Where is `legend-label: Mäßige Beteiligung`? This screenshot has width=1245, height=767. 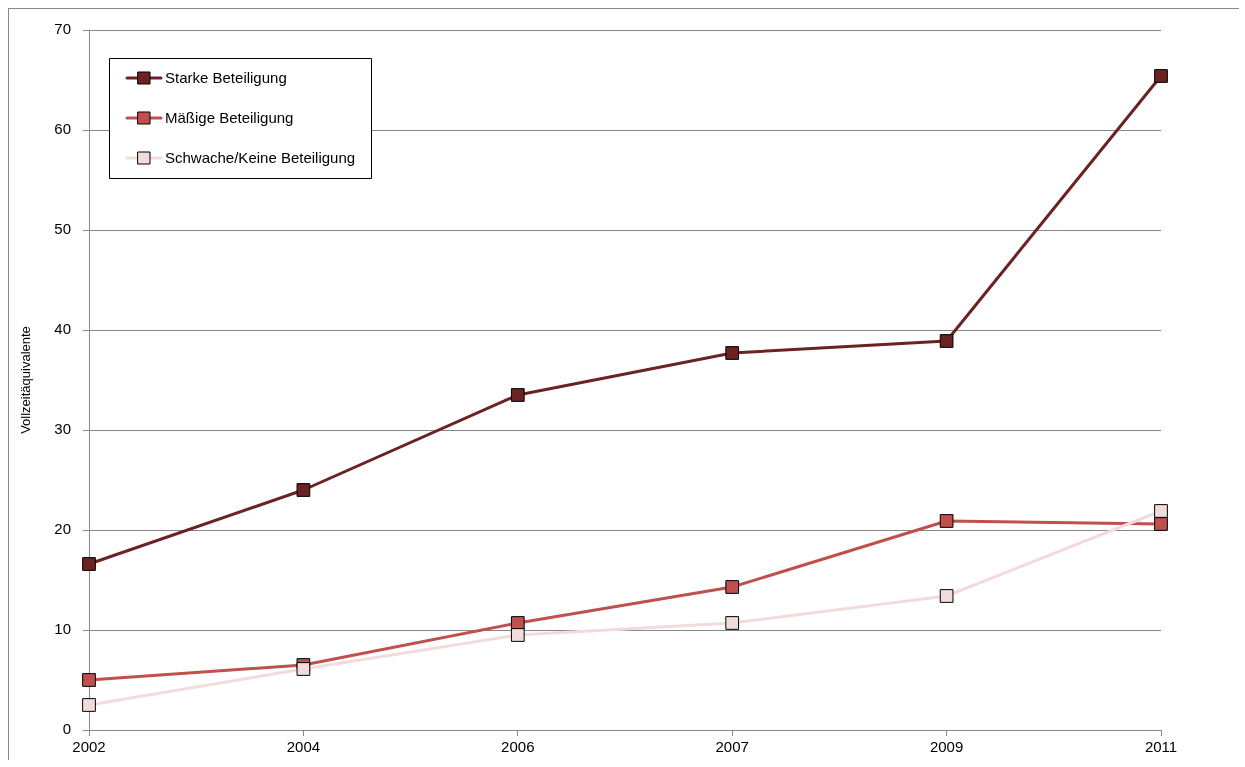
legend-label: Mäßige Beteiligung is located at coordinates (229, 118).